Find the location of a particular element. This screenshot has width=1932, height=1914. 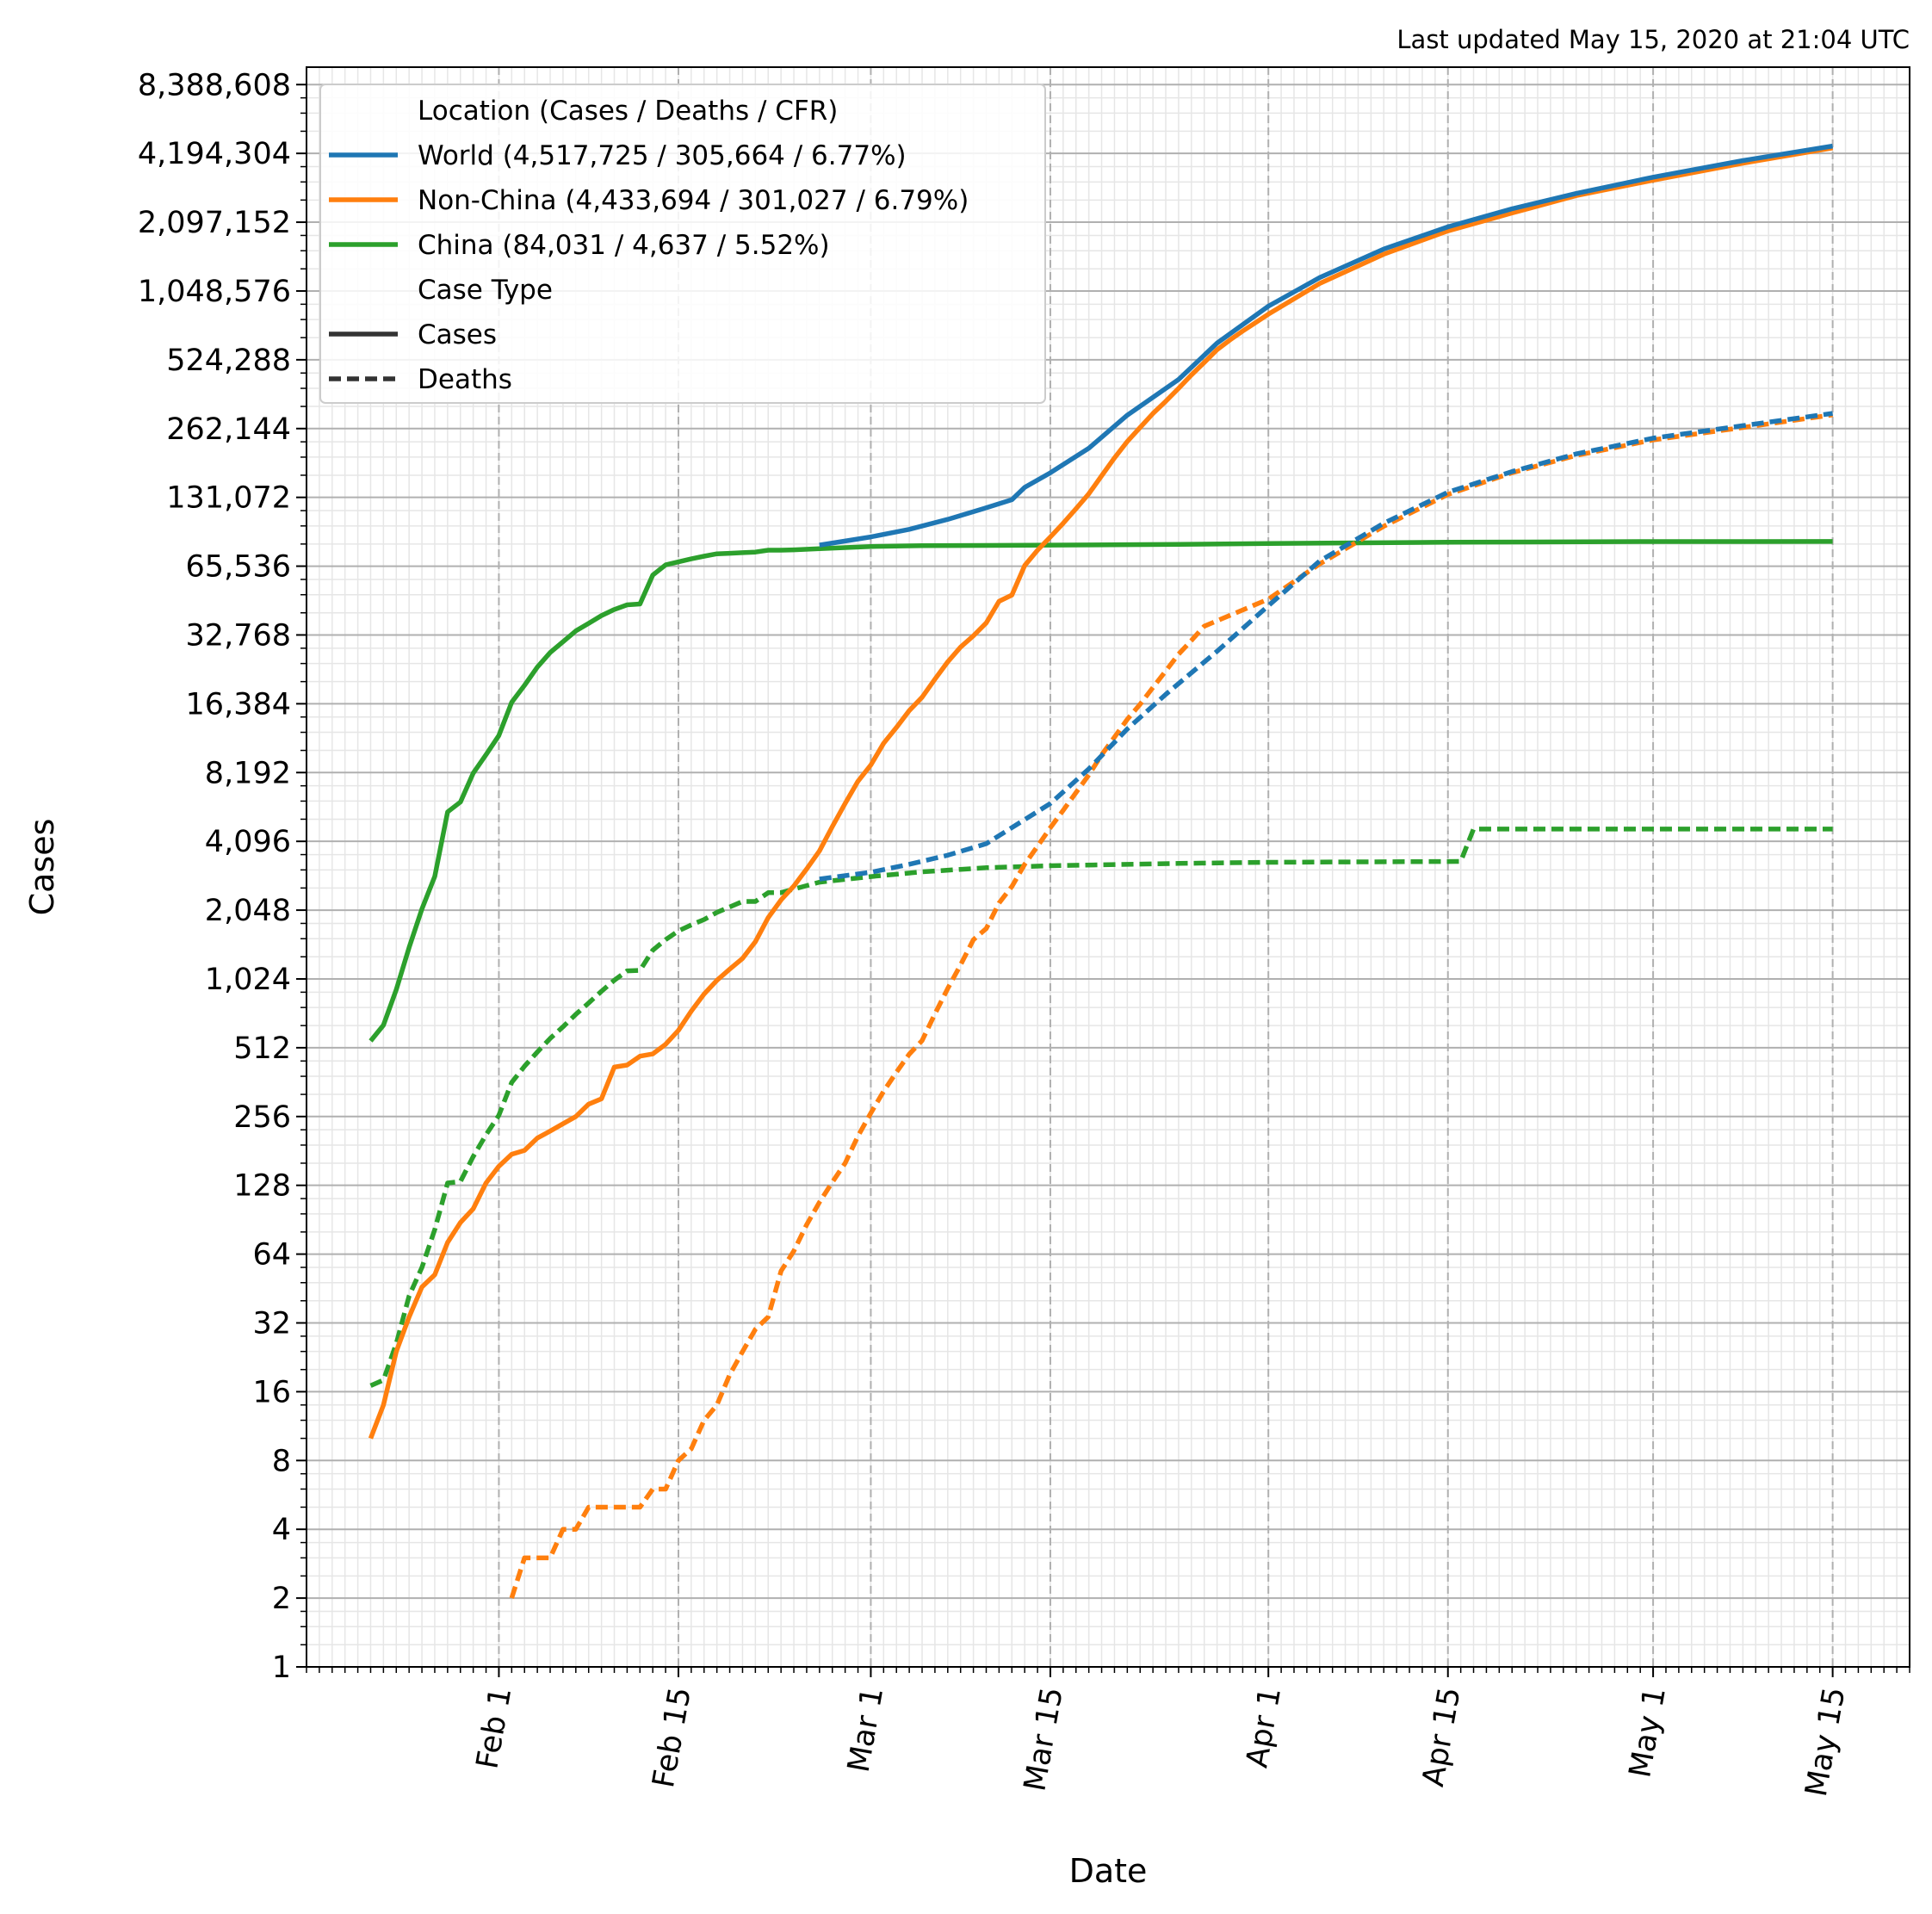

y-tick-label: 16,384 is located at coordinates (238, 704).